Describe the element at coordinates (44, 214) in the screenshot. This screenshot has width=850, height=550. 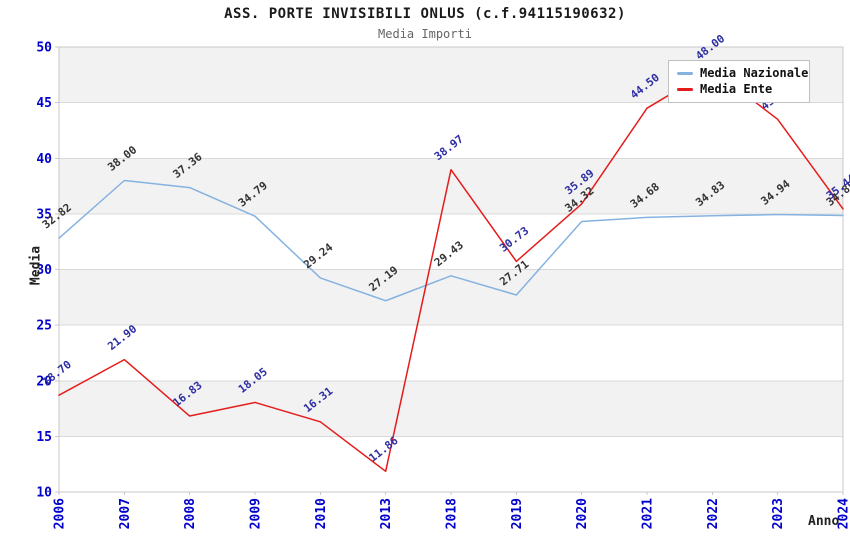
I see `y-tick-label: 35` at that location.